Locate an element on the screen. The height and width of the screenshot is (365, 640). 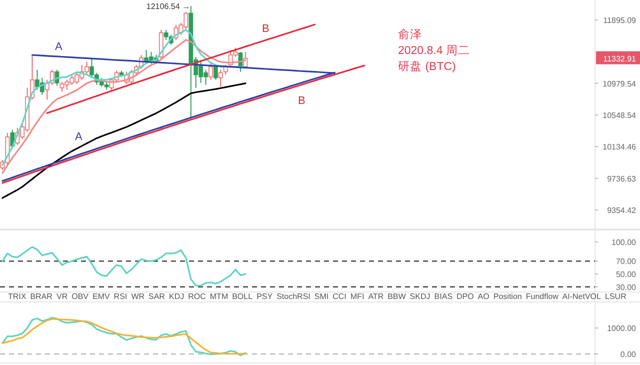
y-tick-label: 9354.42 is located at coordinates (622, 210).